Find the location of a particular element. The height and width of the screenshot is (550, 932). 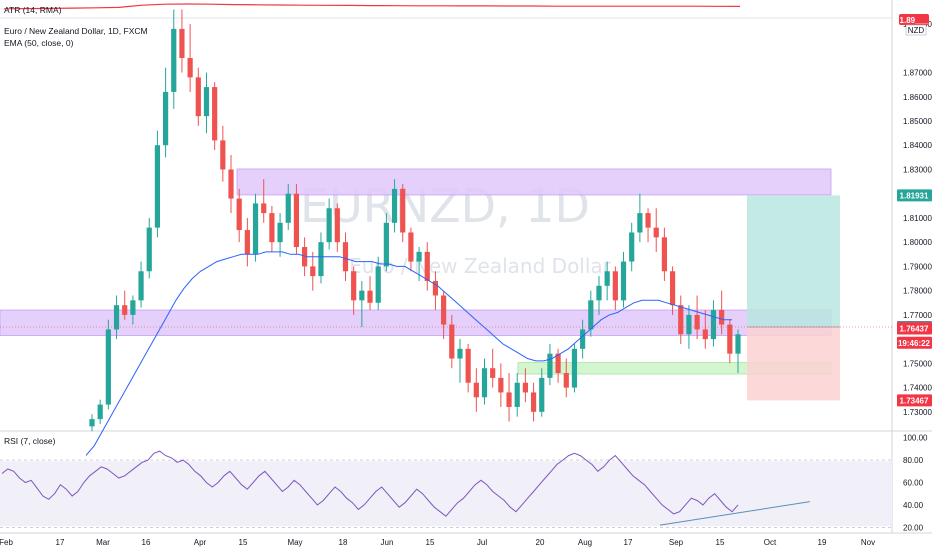

price-tick-label: 1.80000 is located at coordinates (917, 242).